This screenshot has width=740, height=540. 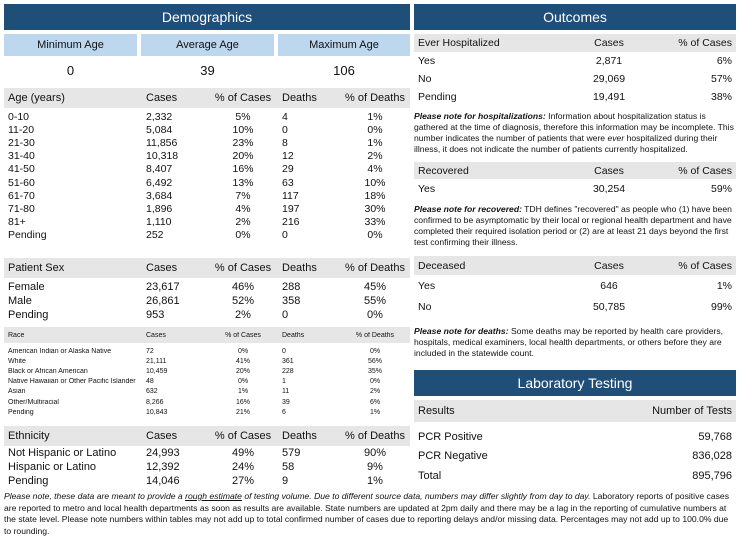 What do you see at coordinates (207, 315) in the screenshot?
I see `table-row: Pending 953 2% 0 0%` at bounding box center [207, 315].